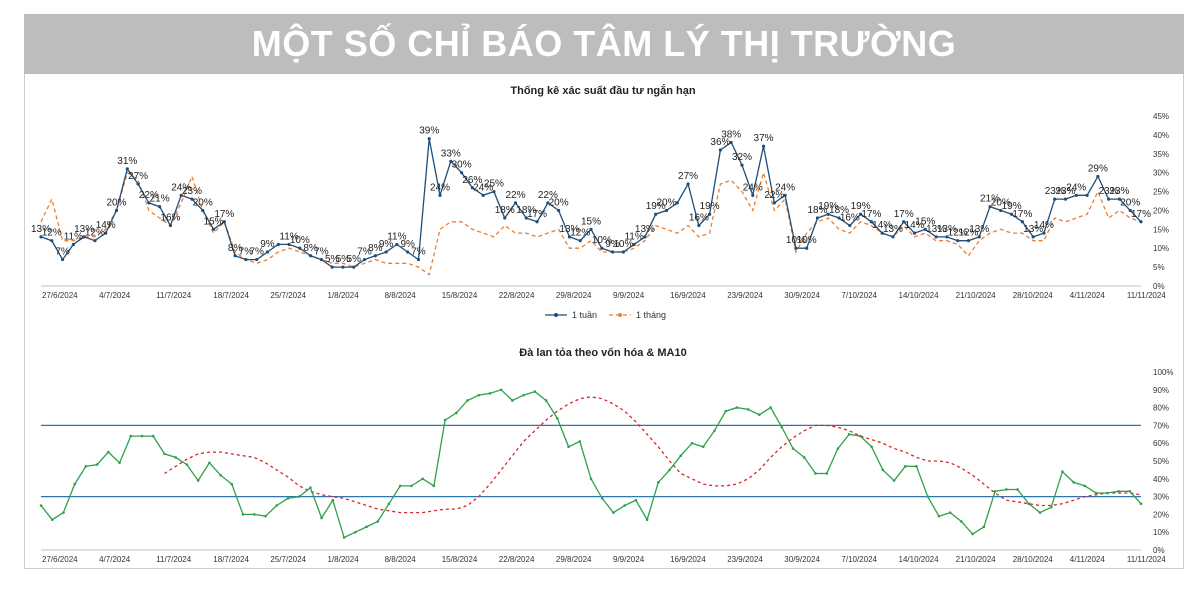 Image resolution: width=1200 pixels, height=592 pixels. Describe the element at coordinates (160, 199) in the screenshot. I see `data-label: 21%` at that location.